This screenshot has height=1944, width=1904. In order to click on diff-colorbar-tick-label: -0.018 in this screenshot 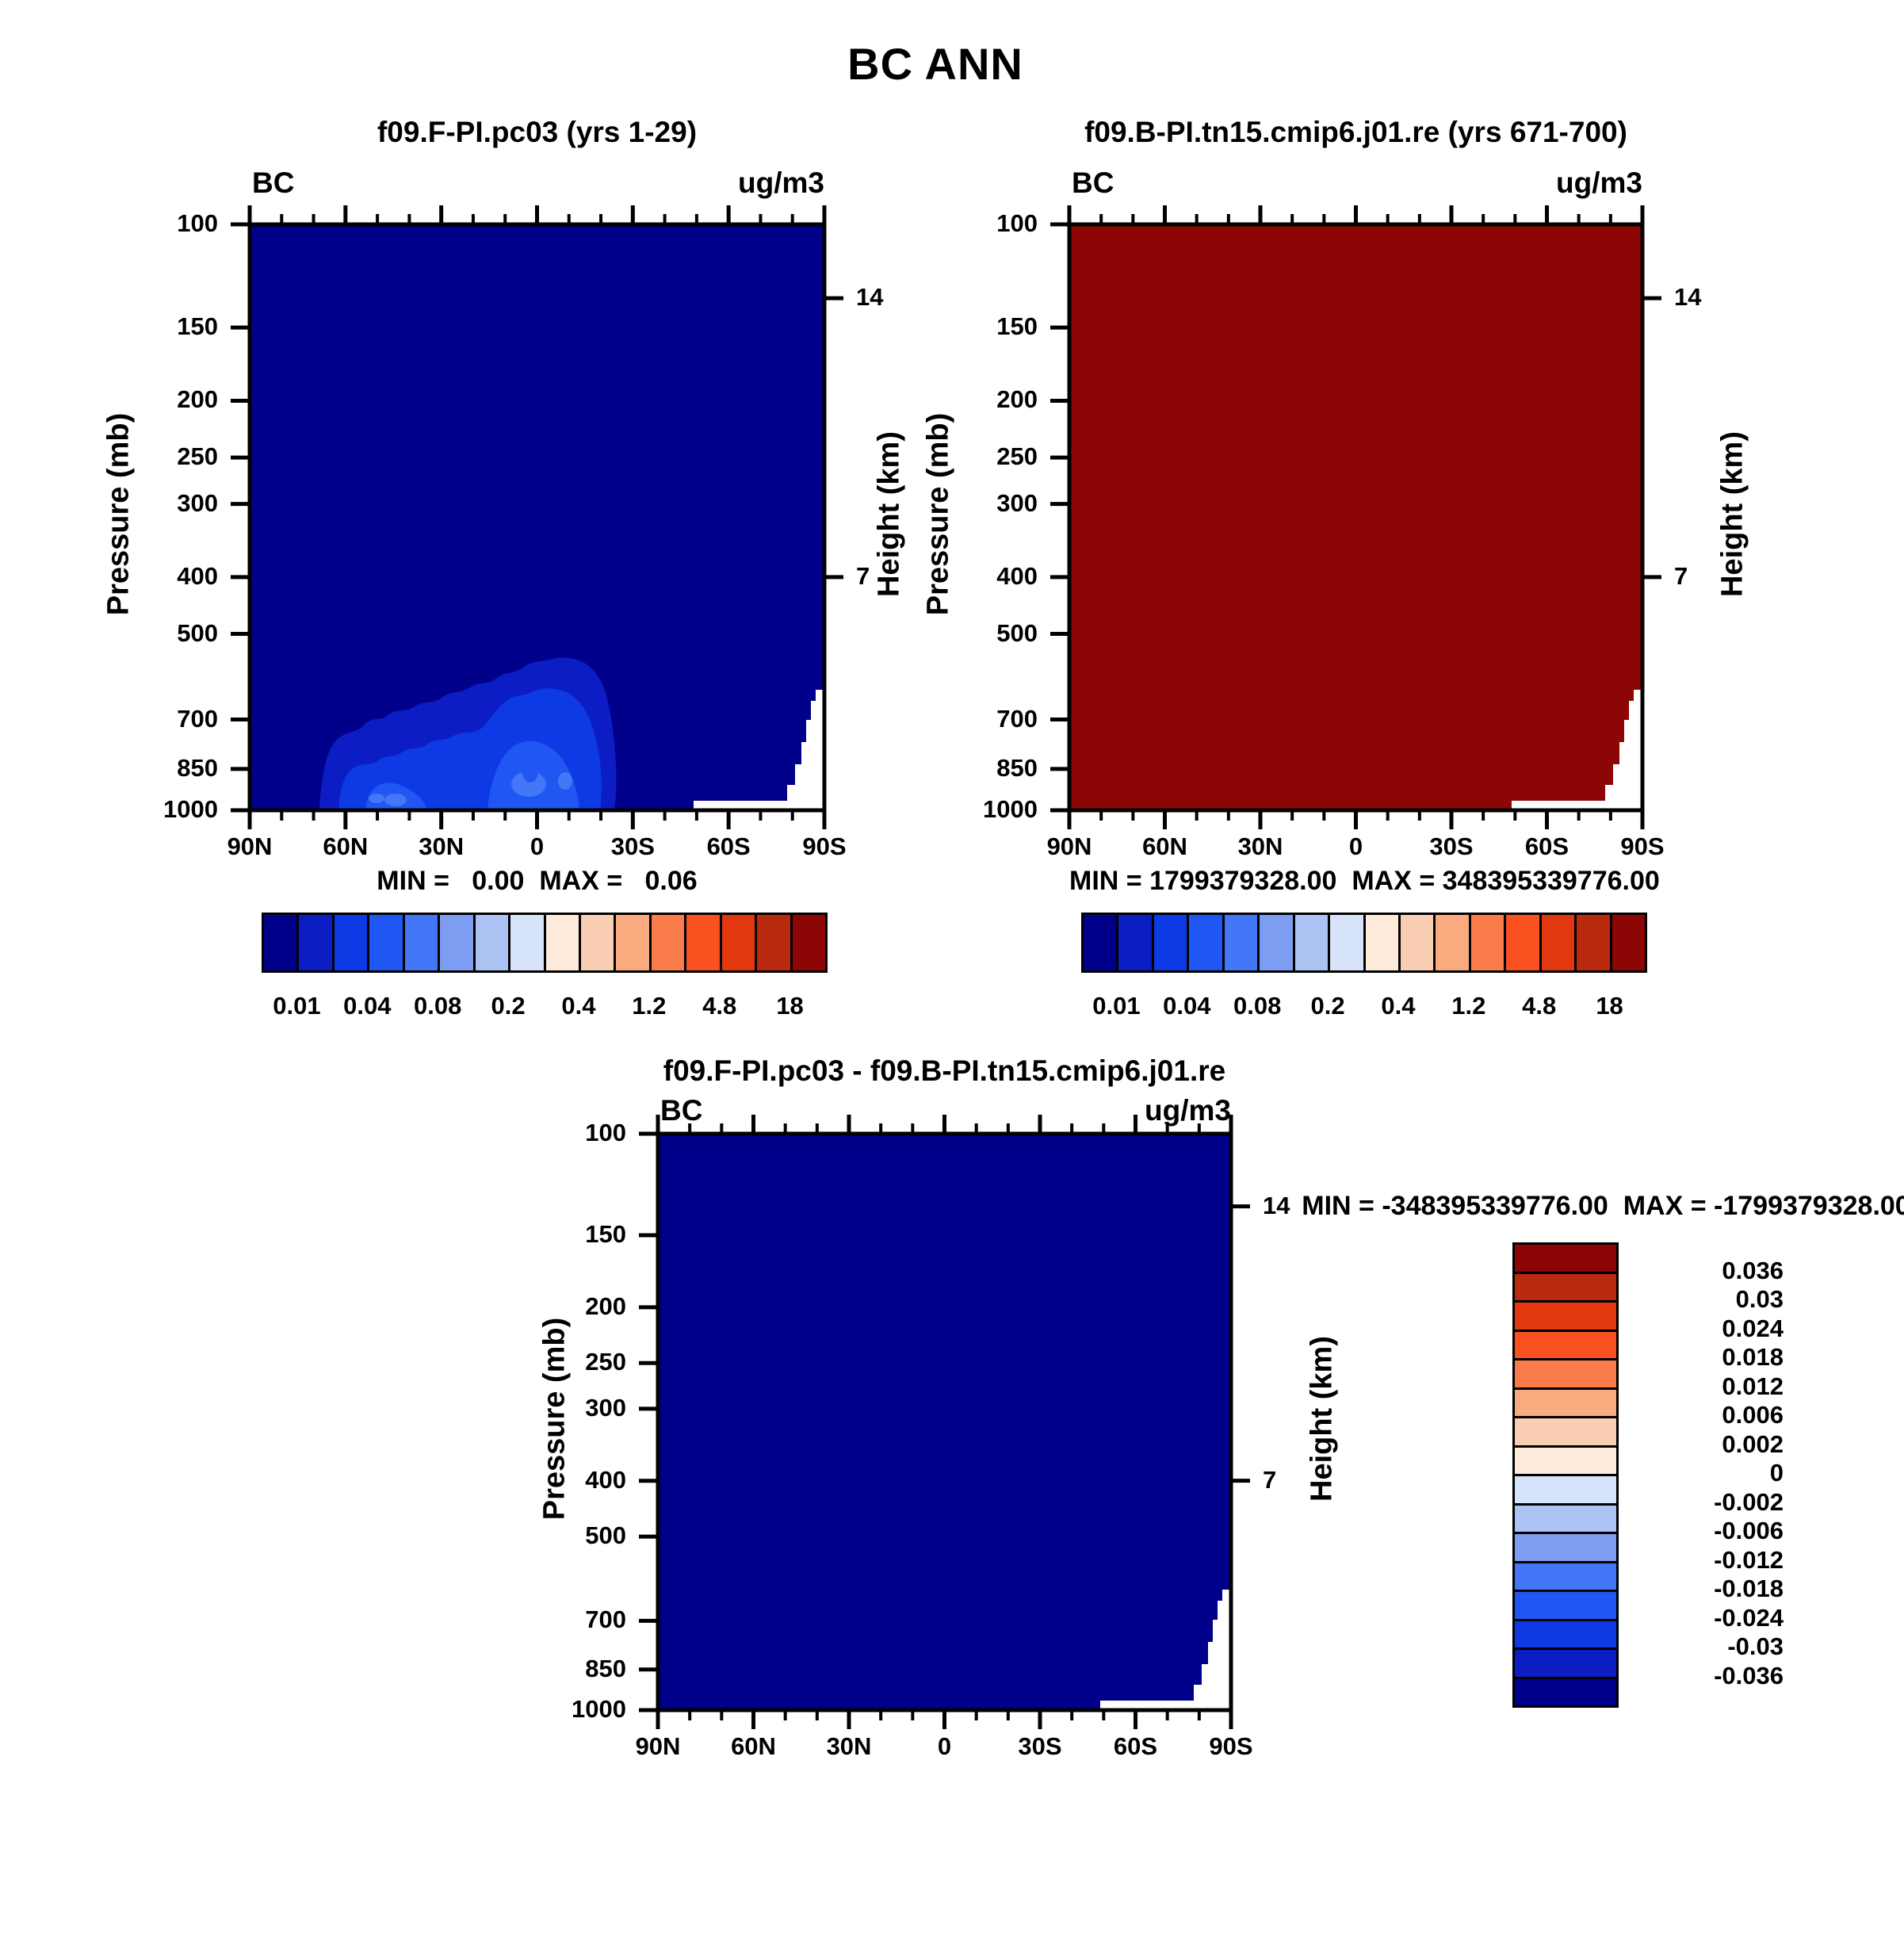, I will do `click(1749, 1588)`.